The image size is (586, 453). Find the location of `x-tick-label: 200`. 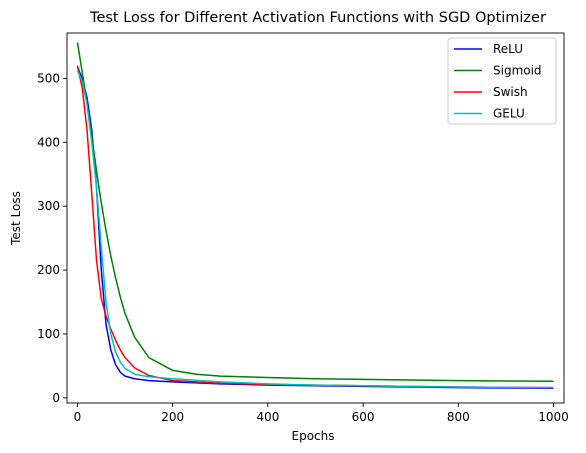

x-tick-label: 200 is located at coordinates (172, 417).